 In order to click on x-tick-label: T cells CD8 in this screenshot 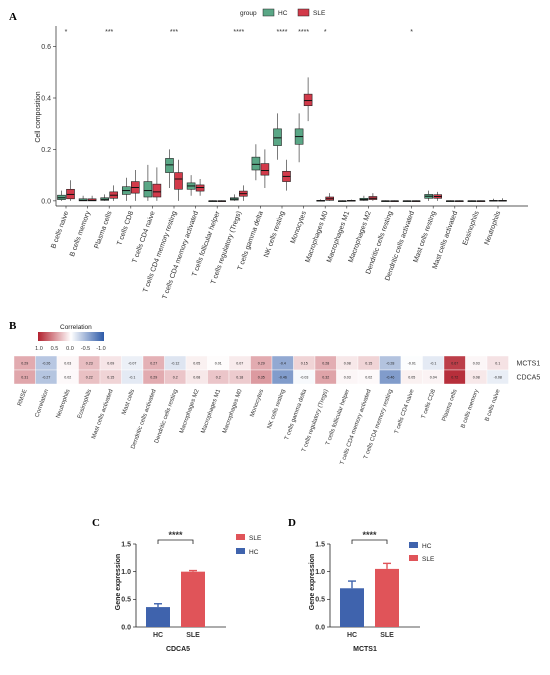, I will do `click(125, 228)`.